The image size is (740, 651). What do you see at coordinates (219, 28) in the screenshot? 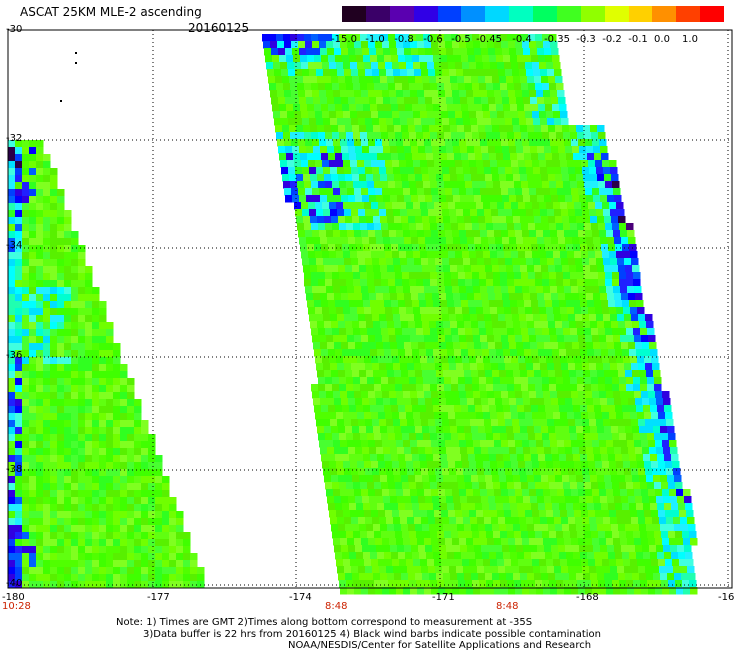
I see `map-date: 20160125` at bounding box center [219, 28].